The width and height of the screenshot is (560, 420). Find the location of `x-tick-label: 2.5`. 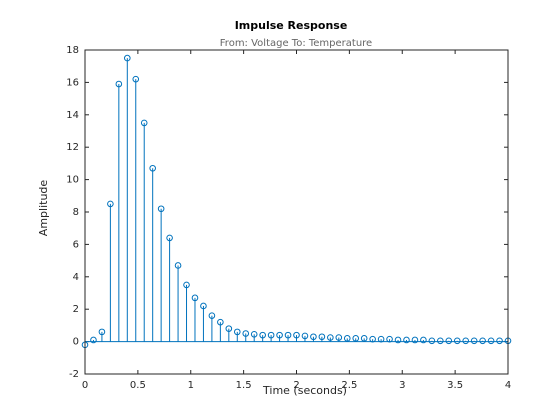

x-tick-label: 2.5 is located at coordinates (349, 385).